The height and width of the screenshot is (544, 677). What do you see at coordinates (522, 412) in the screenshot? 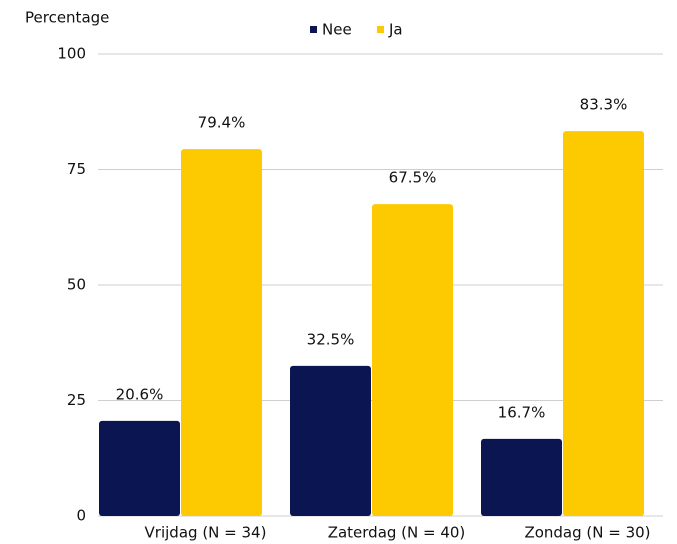
I see `value-label: 16.7%` at bounding box center [522, 412].